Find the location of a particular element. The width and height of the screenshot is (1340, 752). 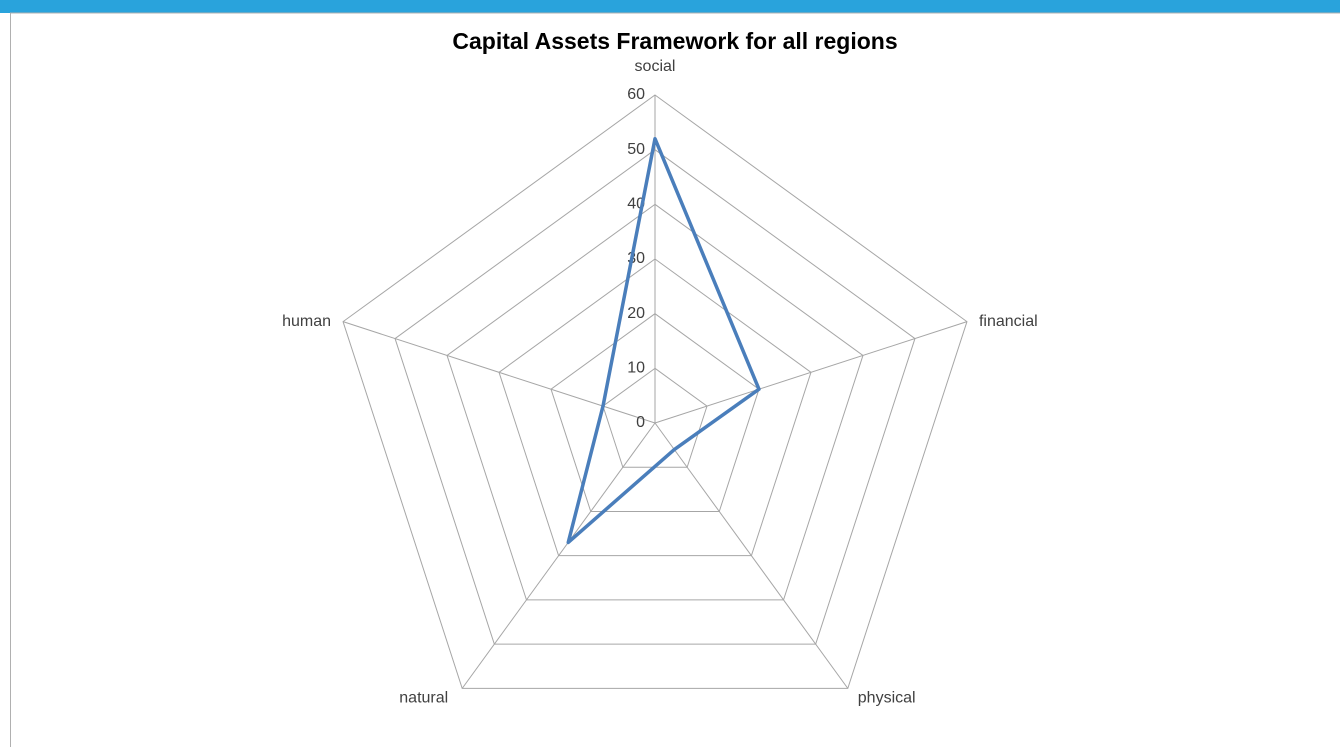

radar-line is located at coordinates (663, 341).